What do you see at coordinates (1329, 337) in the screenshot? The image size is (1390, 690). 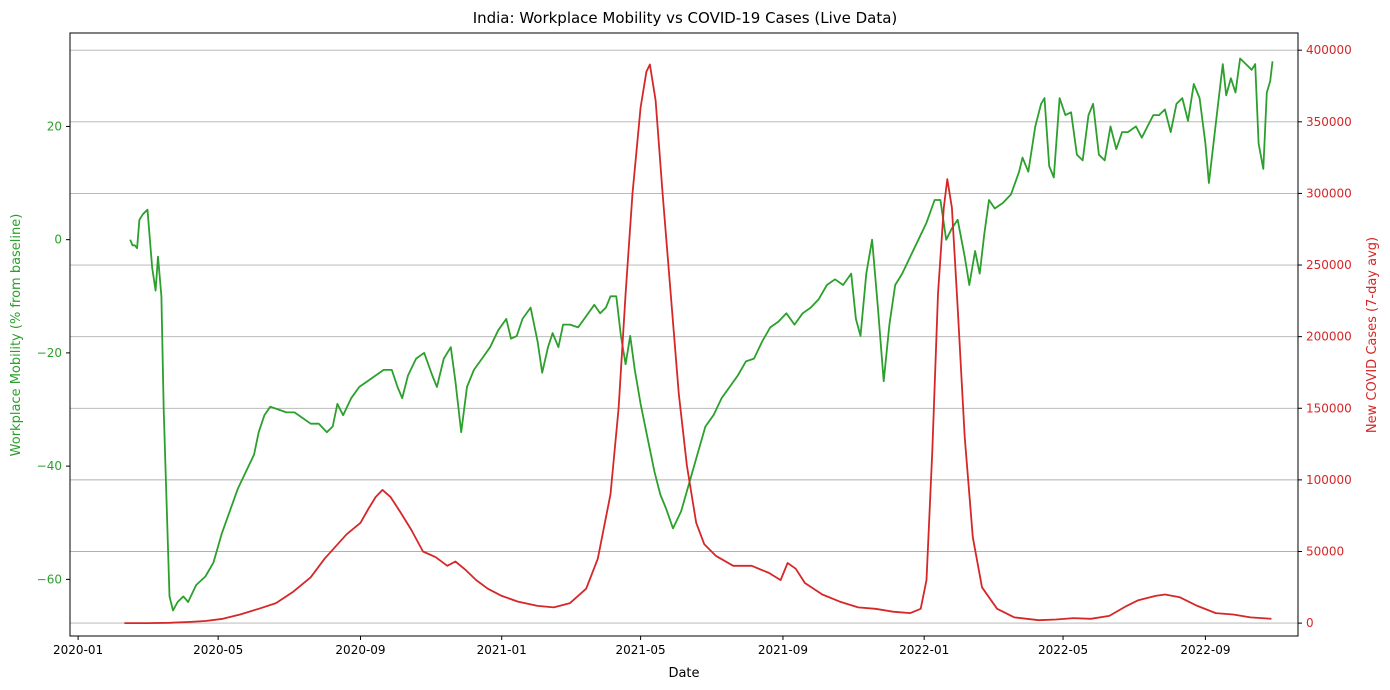 I see `right-y-tick-label: 200000` at bounding box center [1329, 337].